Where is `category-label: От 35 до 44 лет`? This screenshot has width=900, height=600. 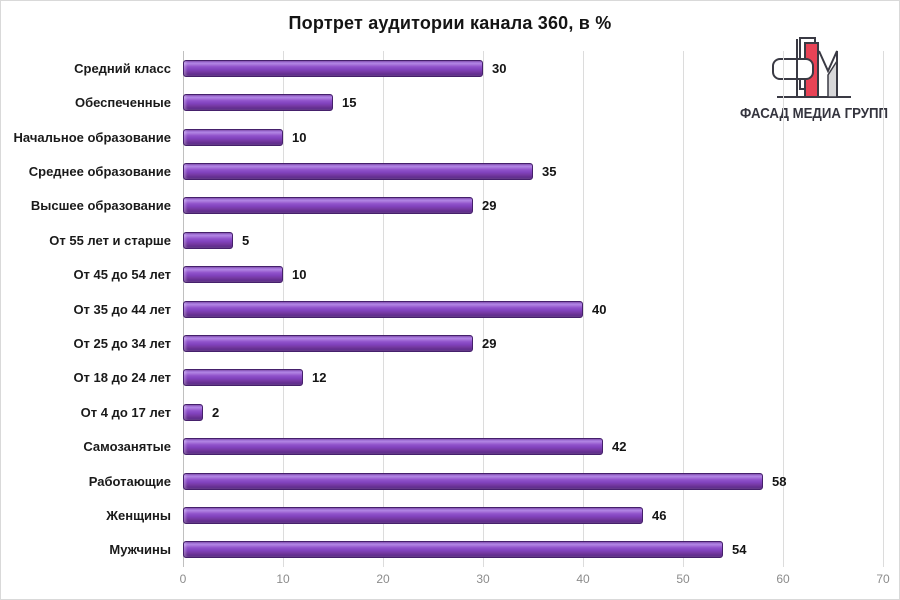 category-label: От 35 до 44 лет is located at coordinates (122, 309).